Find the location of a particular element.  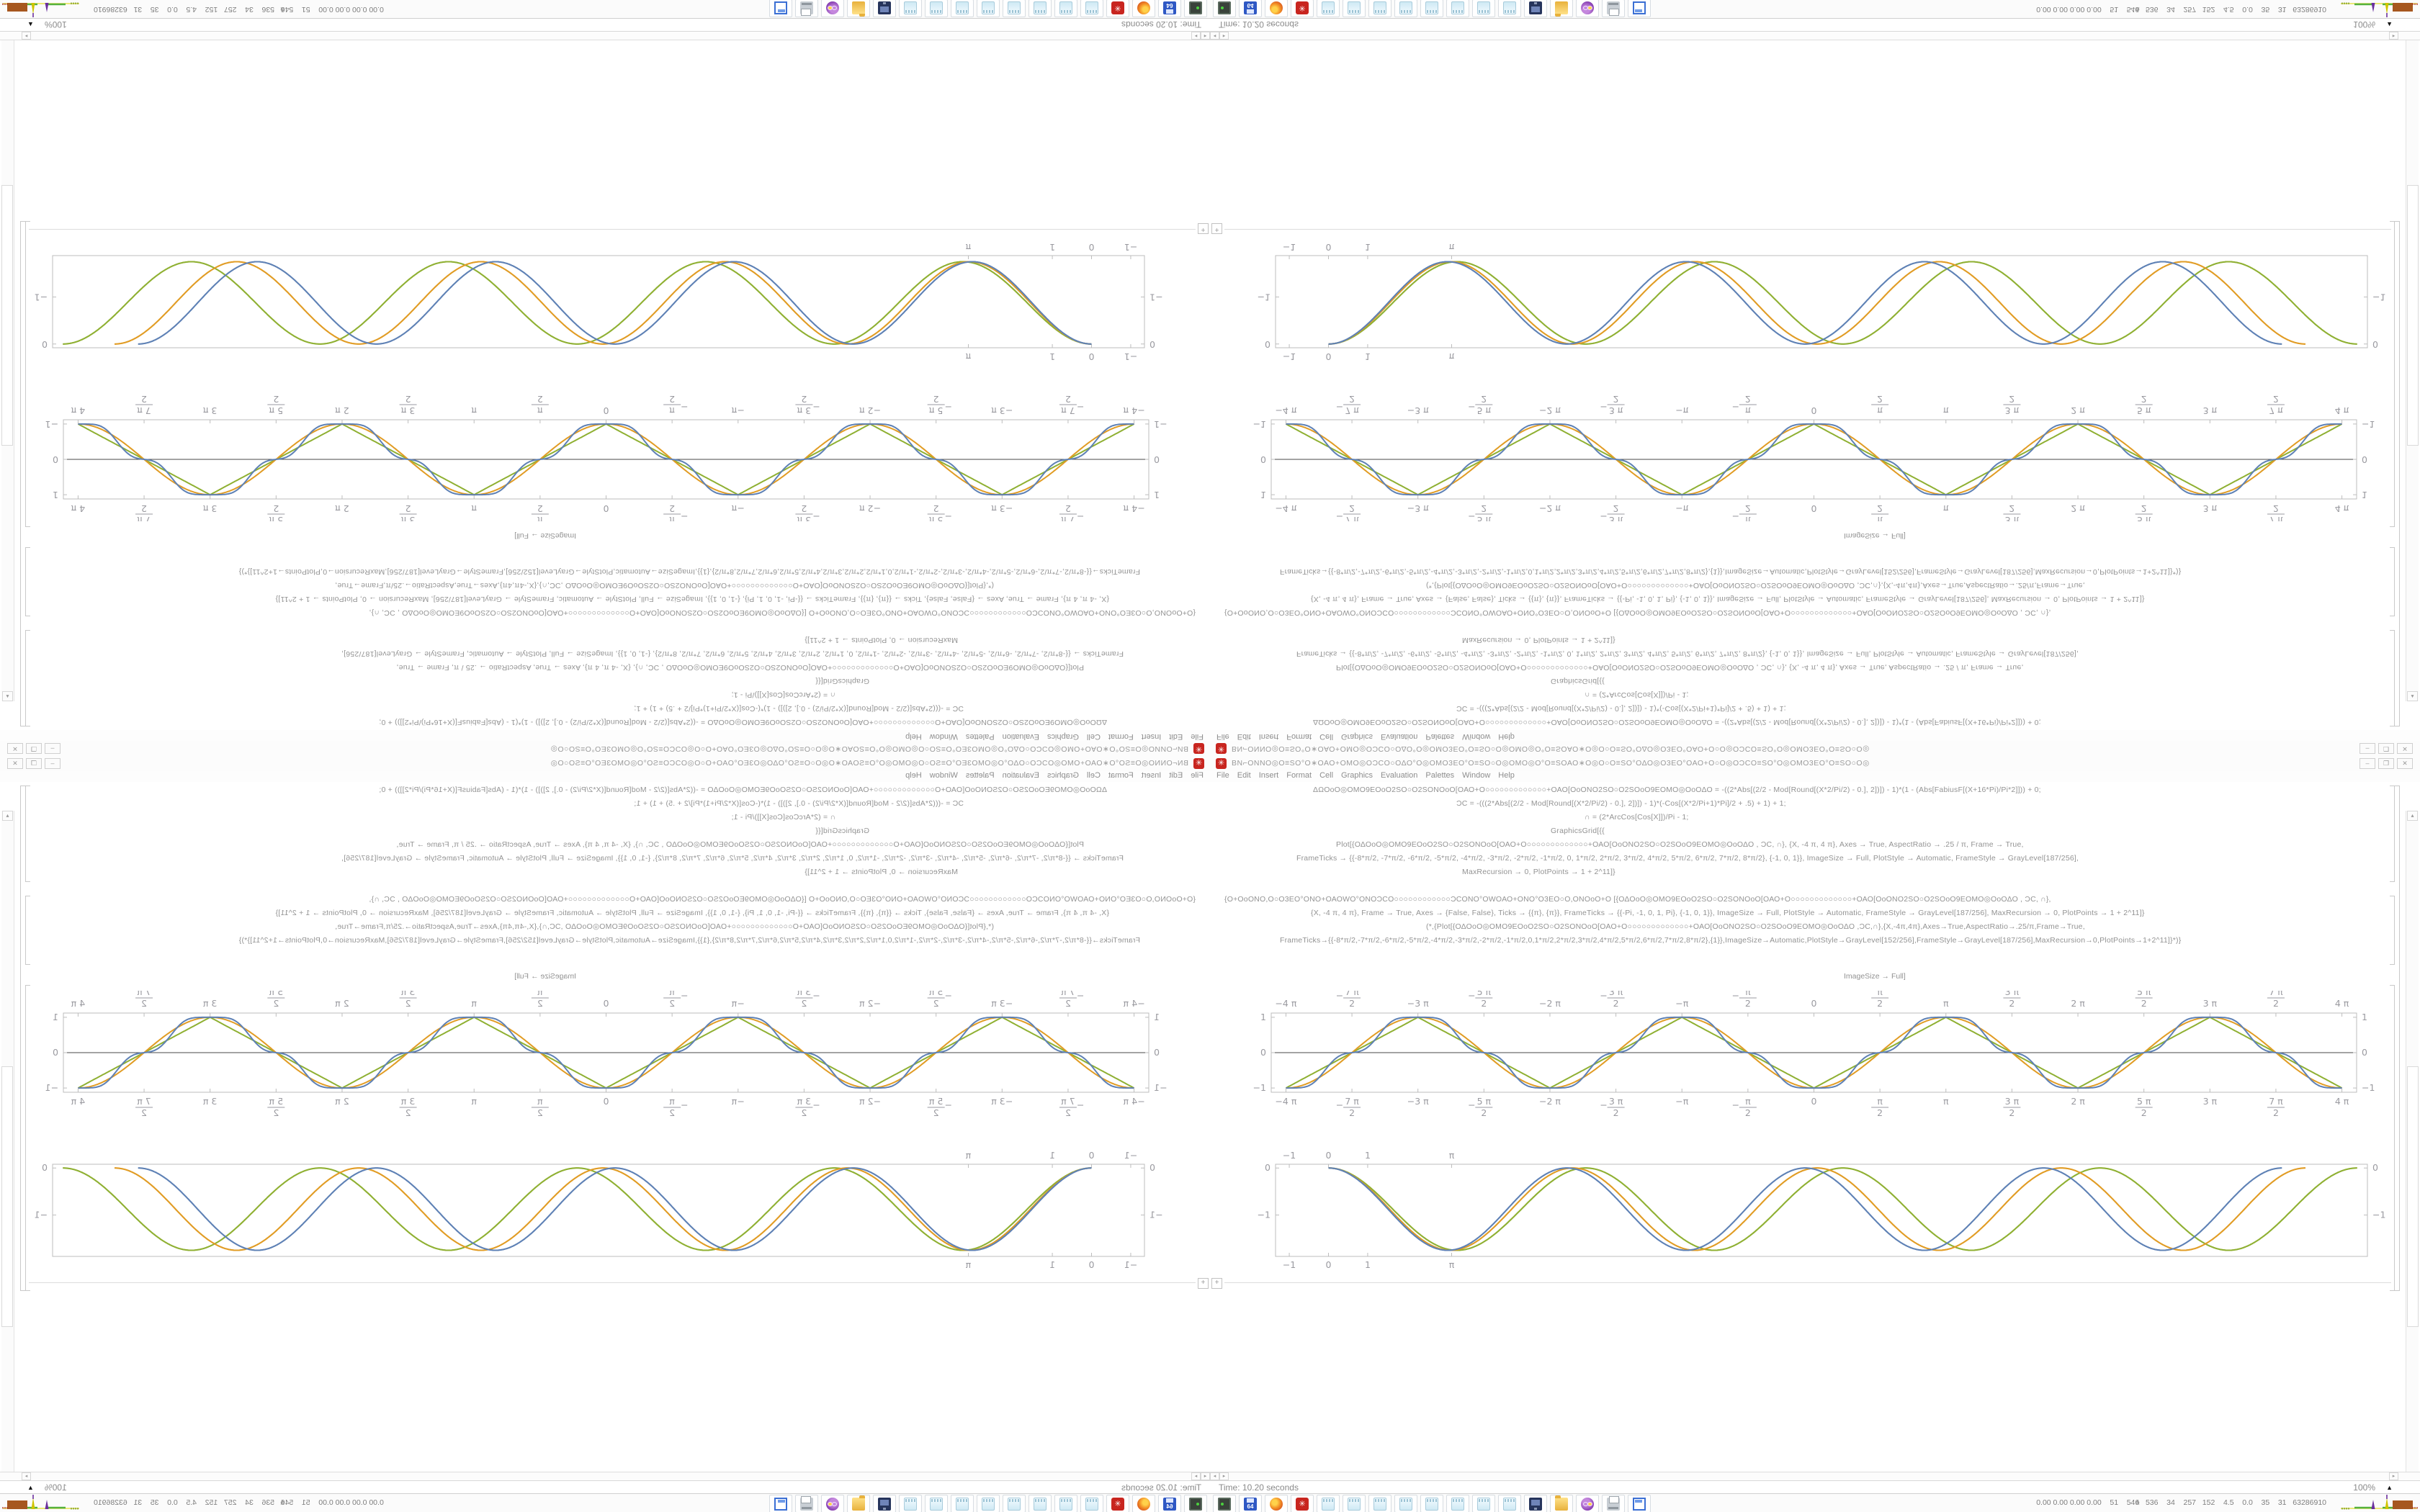

vertical-scrollbar: ▴ is located at coordinates (2412, 358).